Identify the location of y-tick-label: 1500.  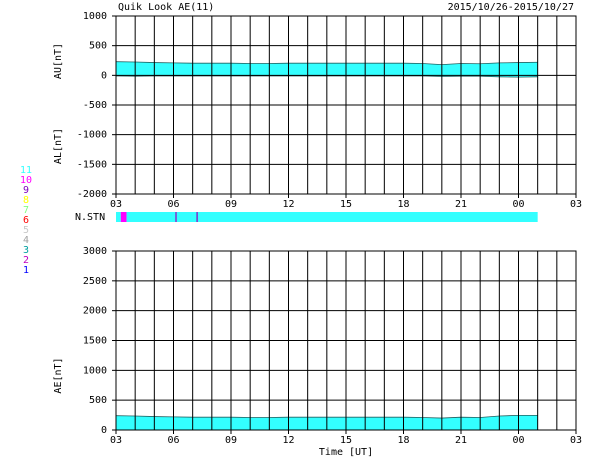
(95, 341).